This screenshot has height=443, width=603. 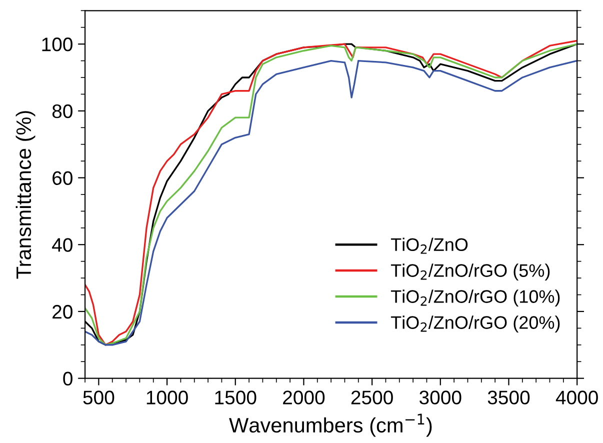 I want to click on x-tick-label: 3500, so click(x=509, y=397).